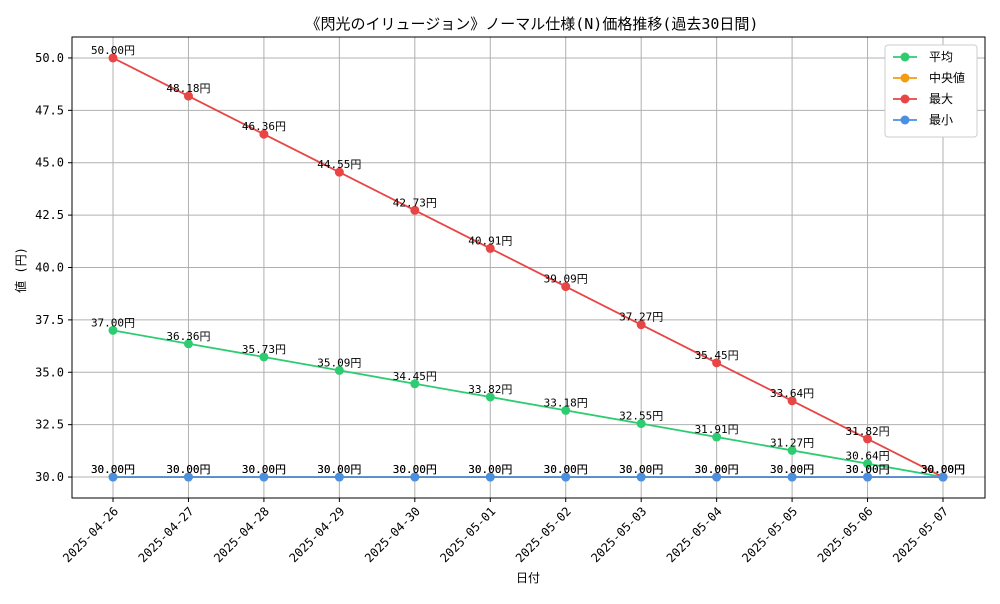  I want to click on legend-label: 中央値, so click(947, 77).